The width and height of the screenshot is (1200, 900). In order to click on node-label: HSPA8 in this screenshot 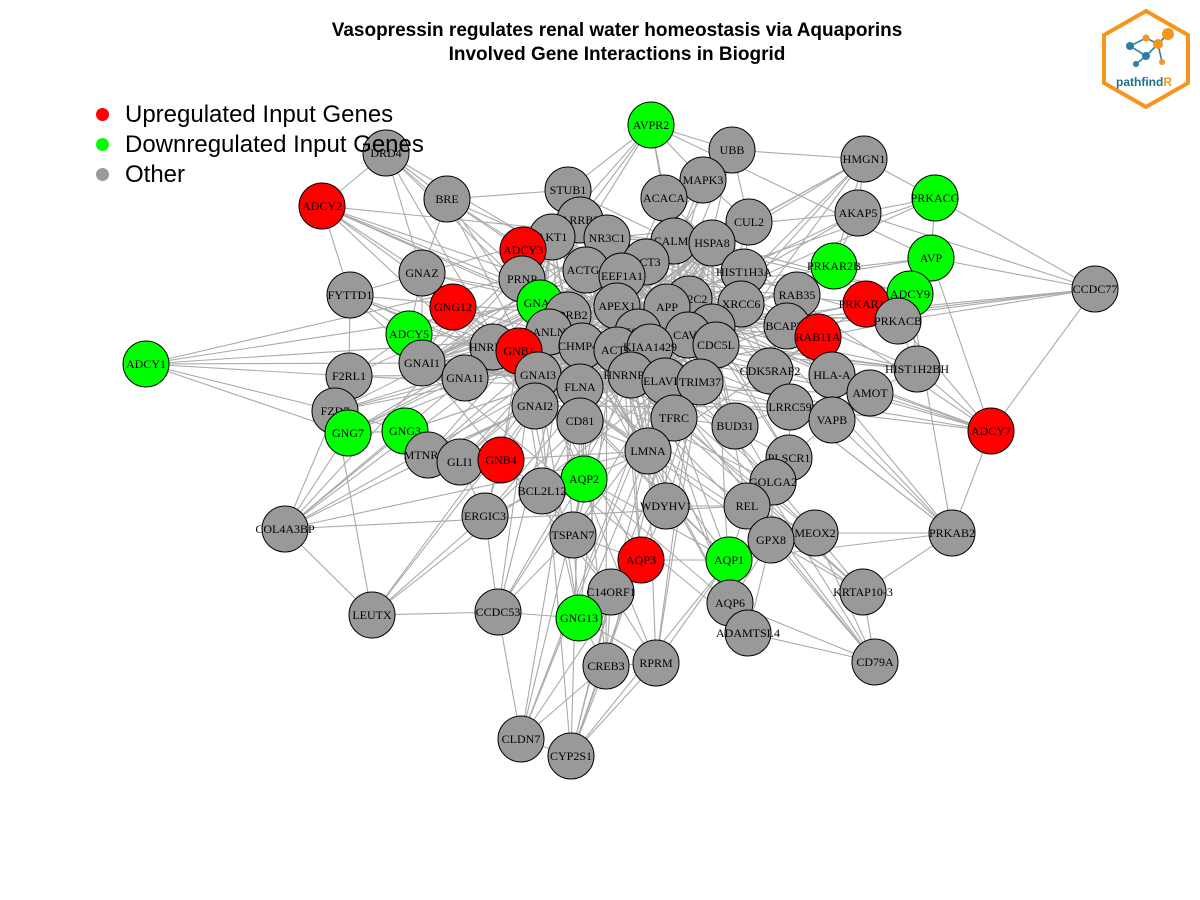, I will do `click(712, 243)`.